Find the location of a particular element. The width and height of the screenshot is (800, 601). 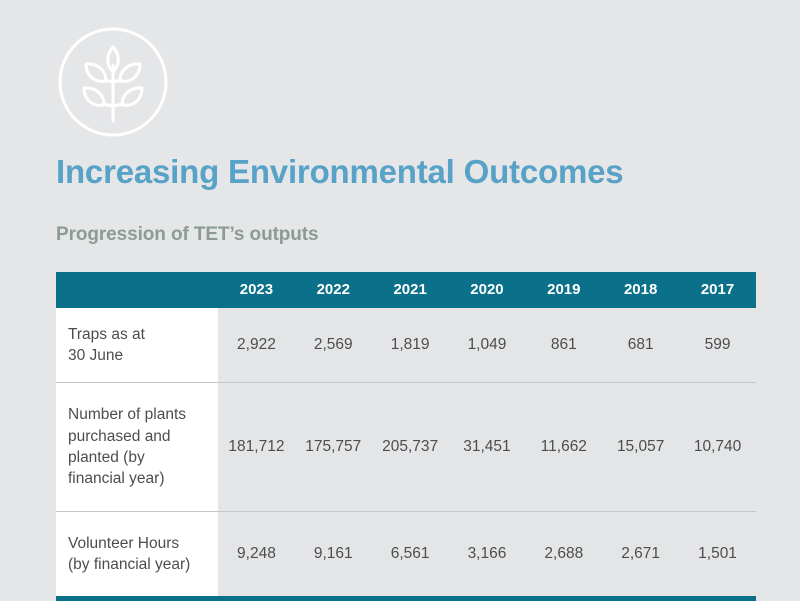

column-header-2019: 2019 is located at coordinates (564, 290).